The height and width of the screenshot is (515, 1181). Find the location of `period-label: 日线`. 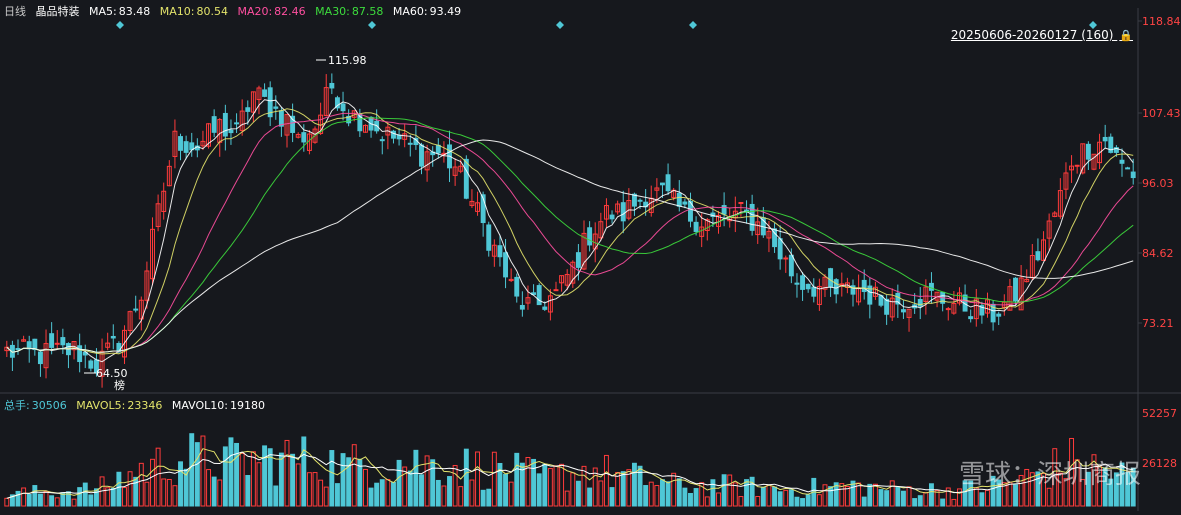

period-label: 日线 is located at coordinates (15, 11).